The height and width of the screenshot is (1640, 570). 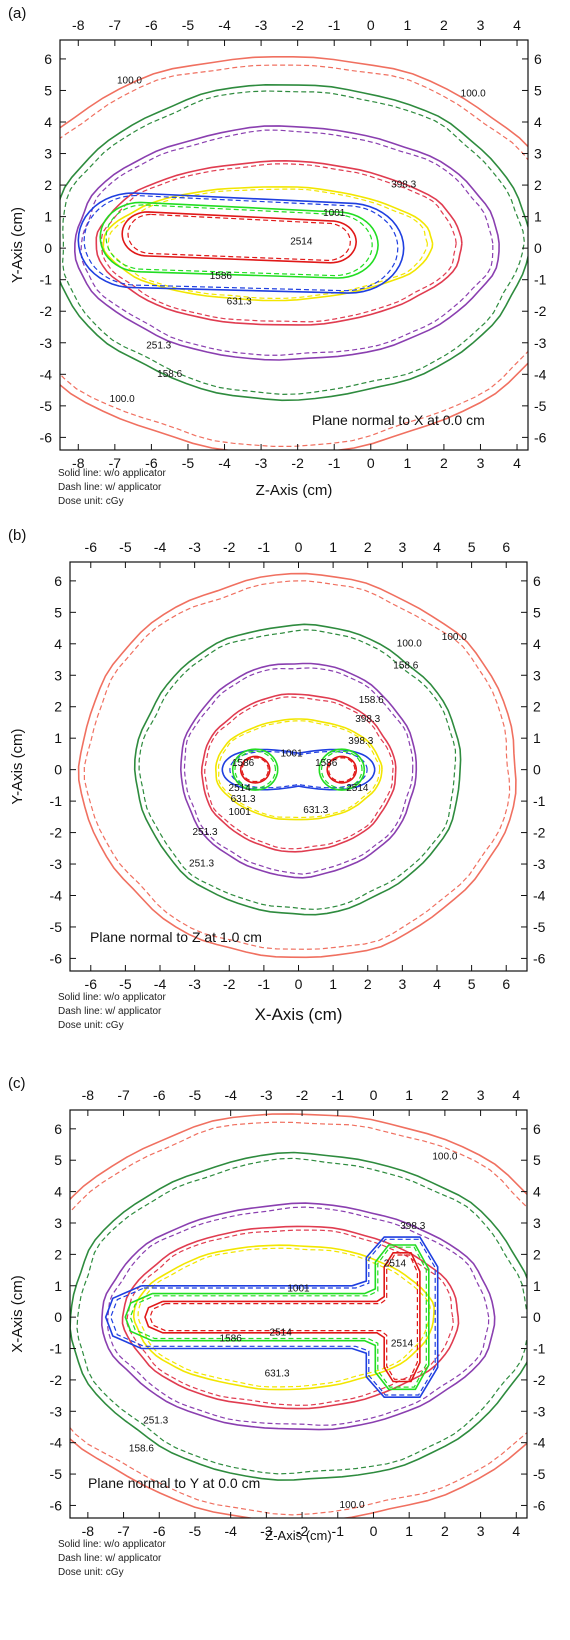 I want to click on y-tick-label-right: 0, so click(x=537, y=1317).